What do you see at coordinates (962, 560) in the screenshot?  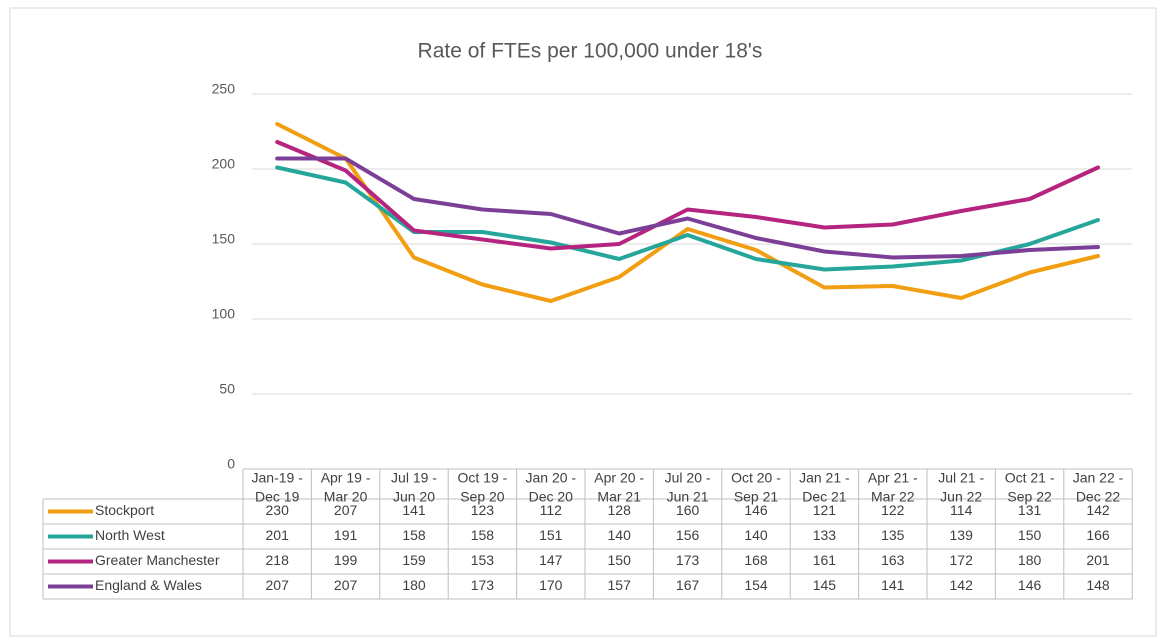 I see `table-value: 172` at bounding box center [962, 560].